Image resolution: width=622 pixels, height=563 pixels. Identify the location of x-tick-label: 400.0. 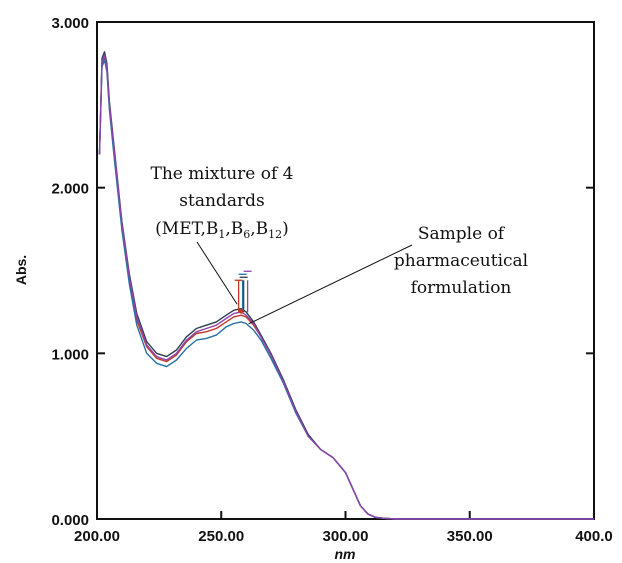
(594, 536).